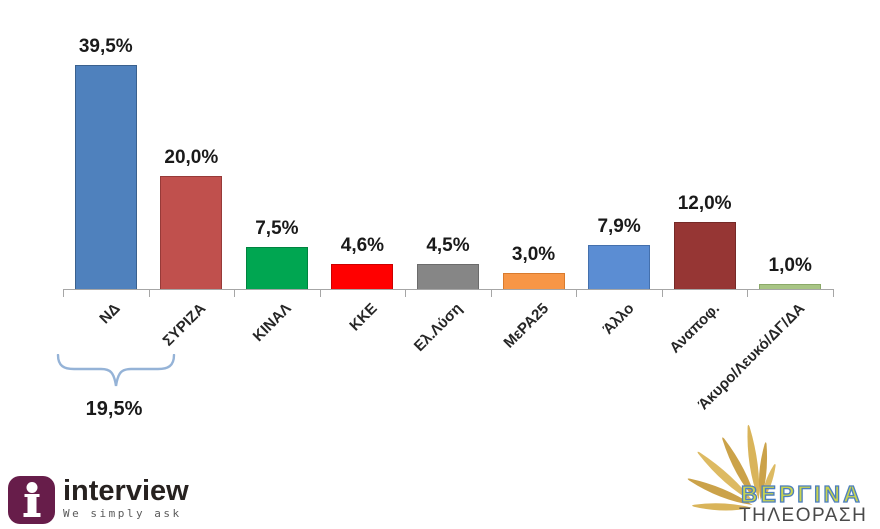 Image resolution: width=880 pixels, height=529 pixels. I want to click on vergina-title: ΒΕΡΓΙΝΑ, so click(801, 493).